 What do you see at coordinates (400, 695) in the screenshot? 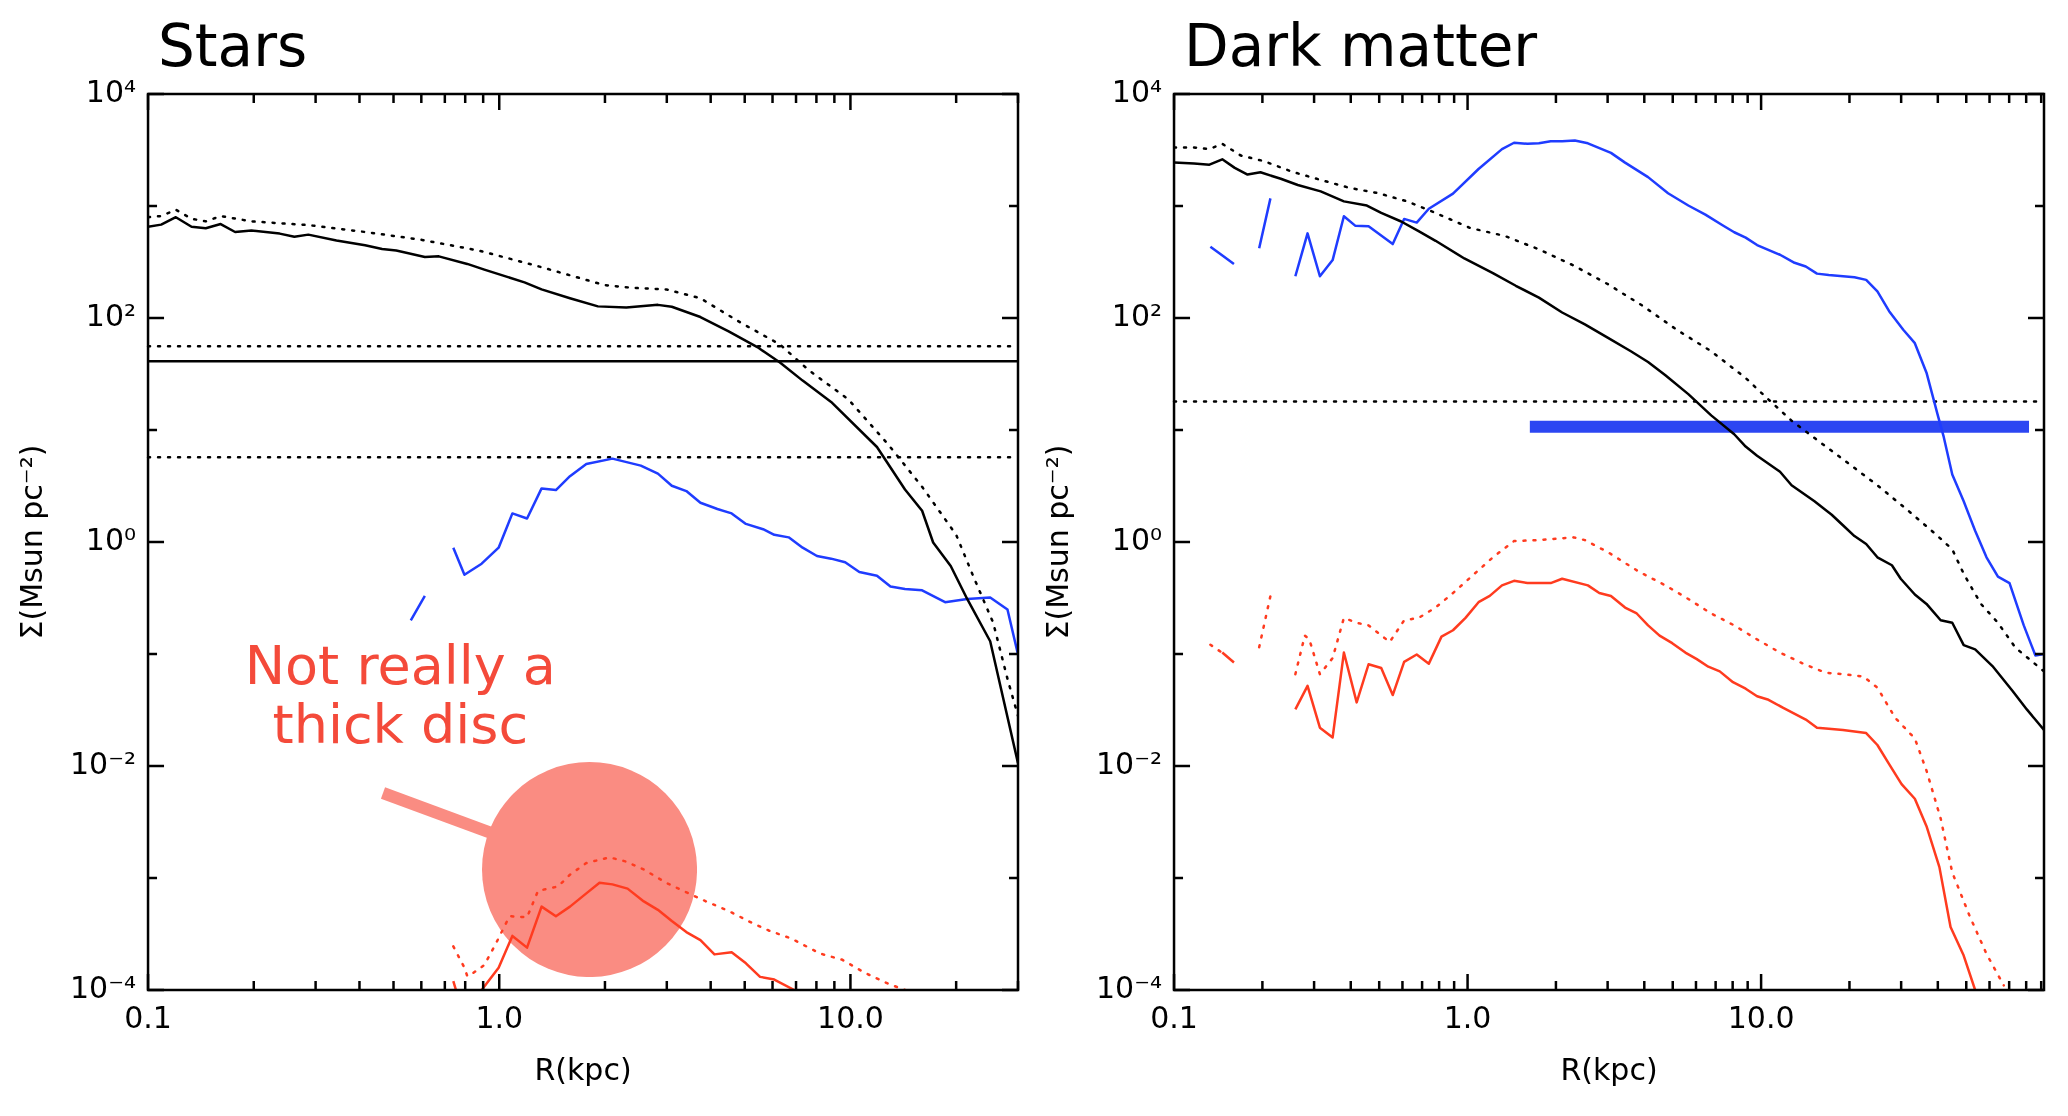
I see `annotation: Not really a thick disc` at bounding box center [400, 695].